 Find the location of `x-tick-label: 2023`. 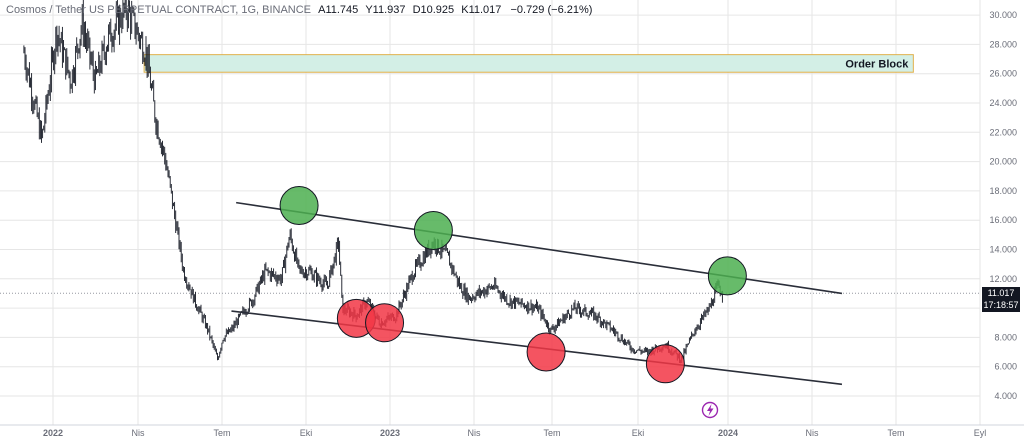

x-tick-label: 2023 is located at coordinates (390, 433).